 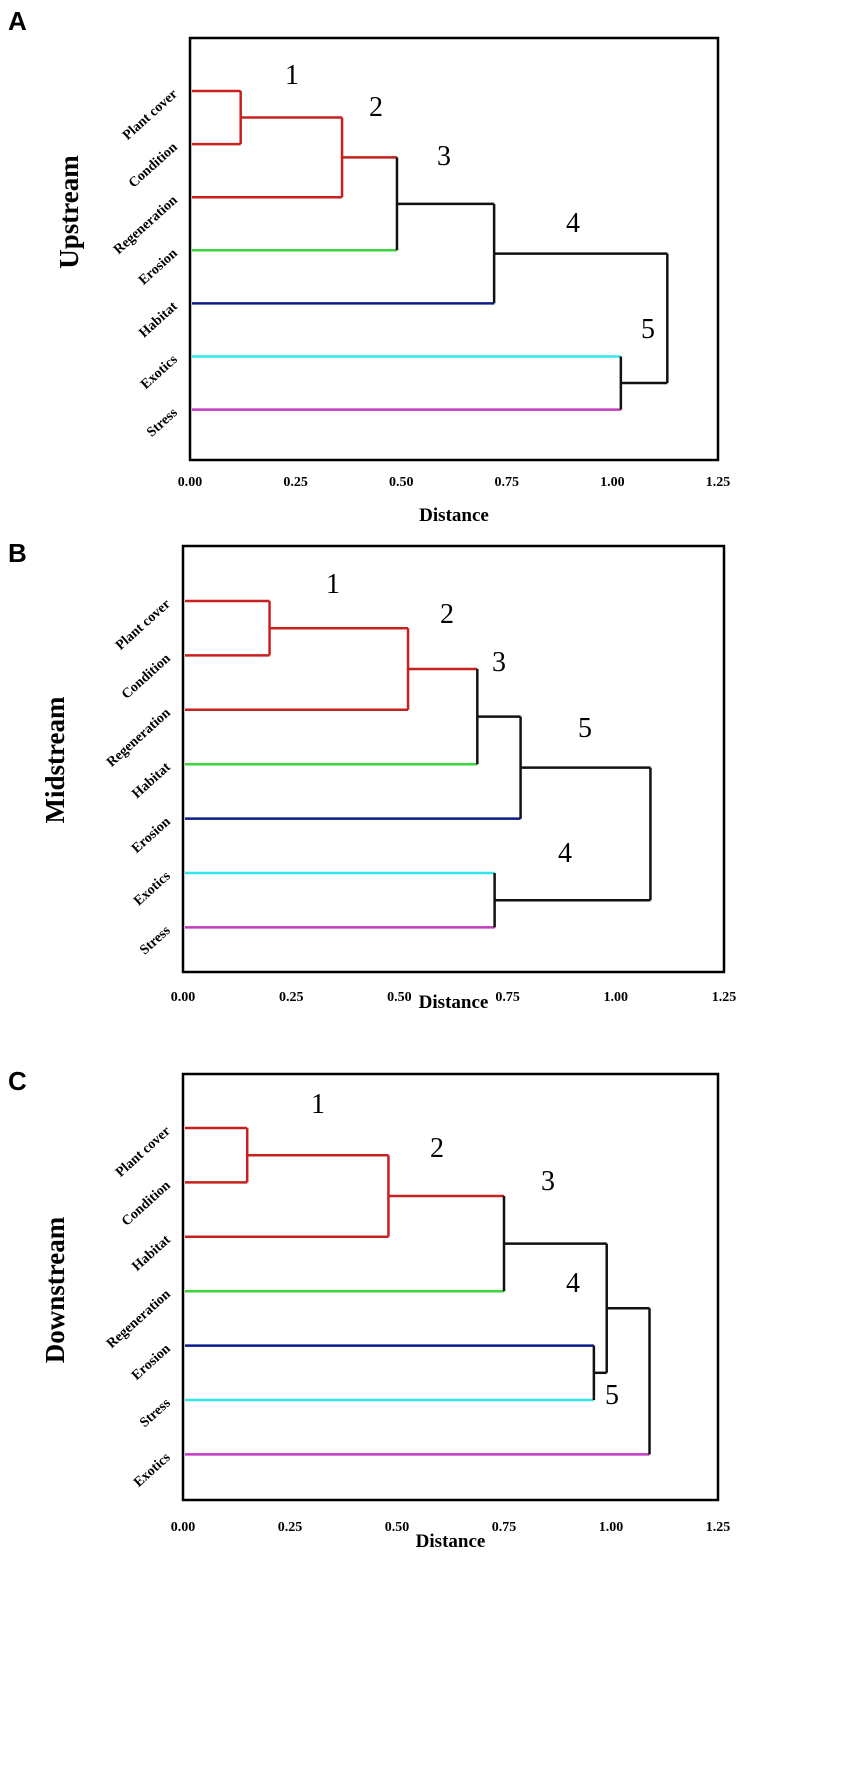 What do you see at coordinates (69, 212) in the screenshot?
I see `y-axis-label: Upstream` at bounding box center [69, 212].